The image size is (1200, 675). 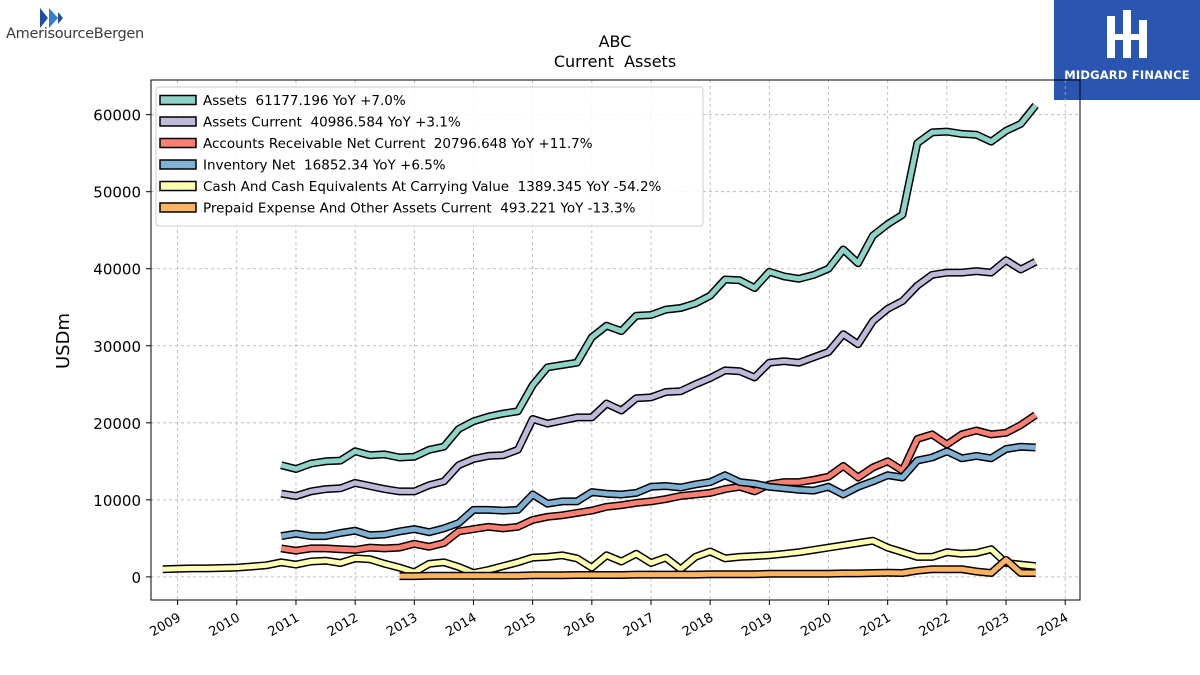 What do you see at coordinates (117, 501) in the screenshot?
I see `y-tick-label: 10000` at bounding box center [117, 501].